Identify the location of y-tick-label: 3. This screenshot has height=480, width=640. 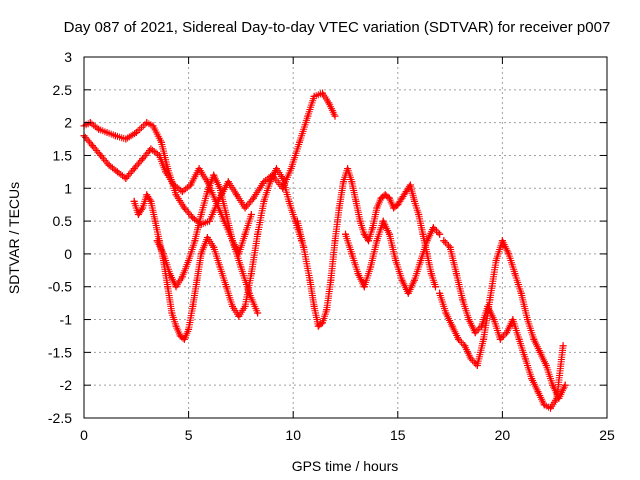
(68, 57).